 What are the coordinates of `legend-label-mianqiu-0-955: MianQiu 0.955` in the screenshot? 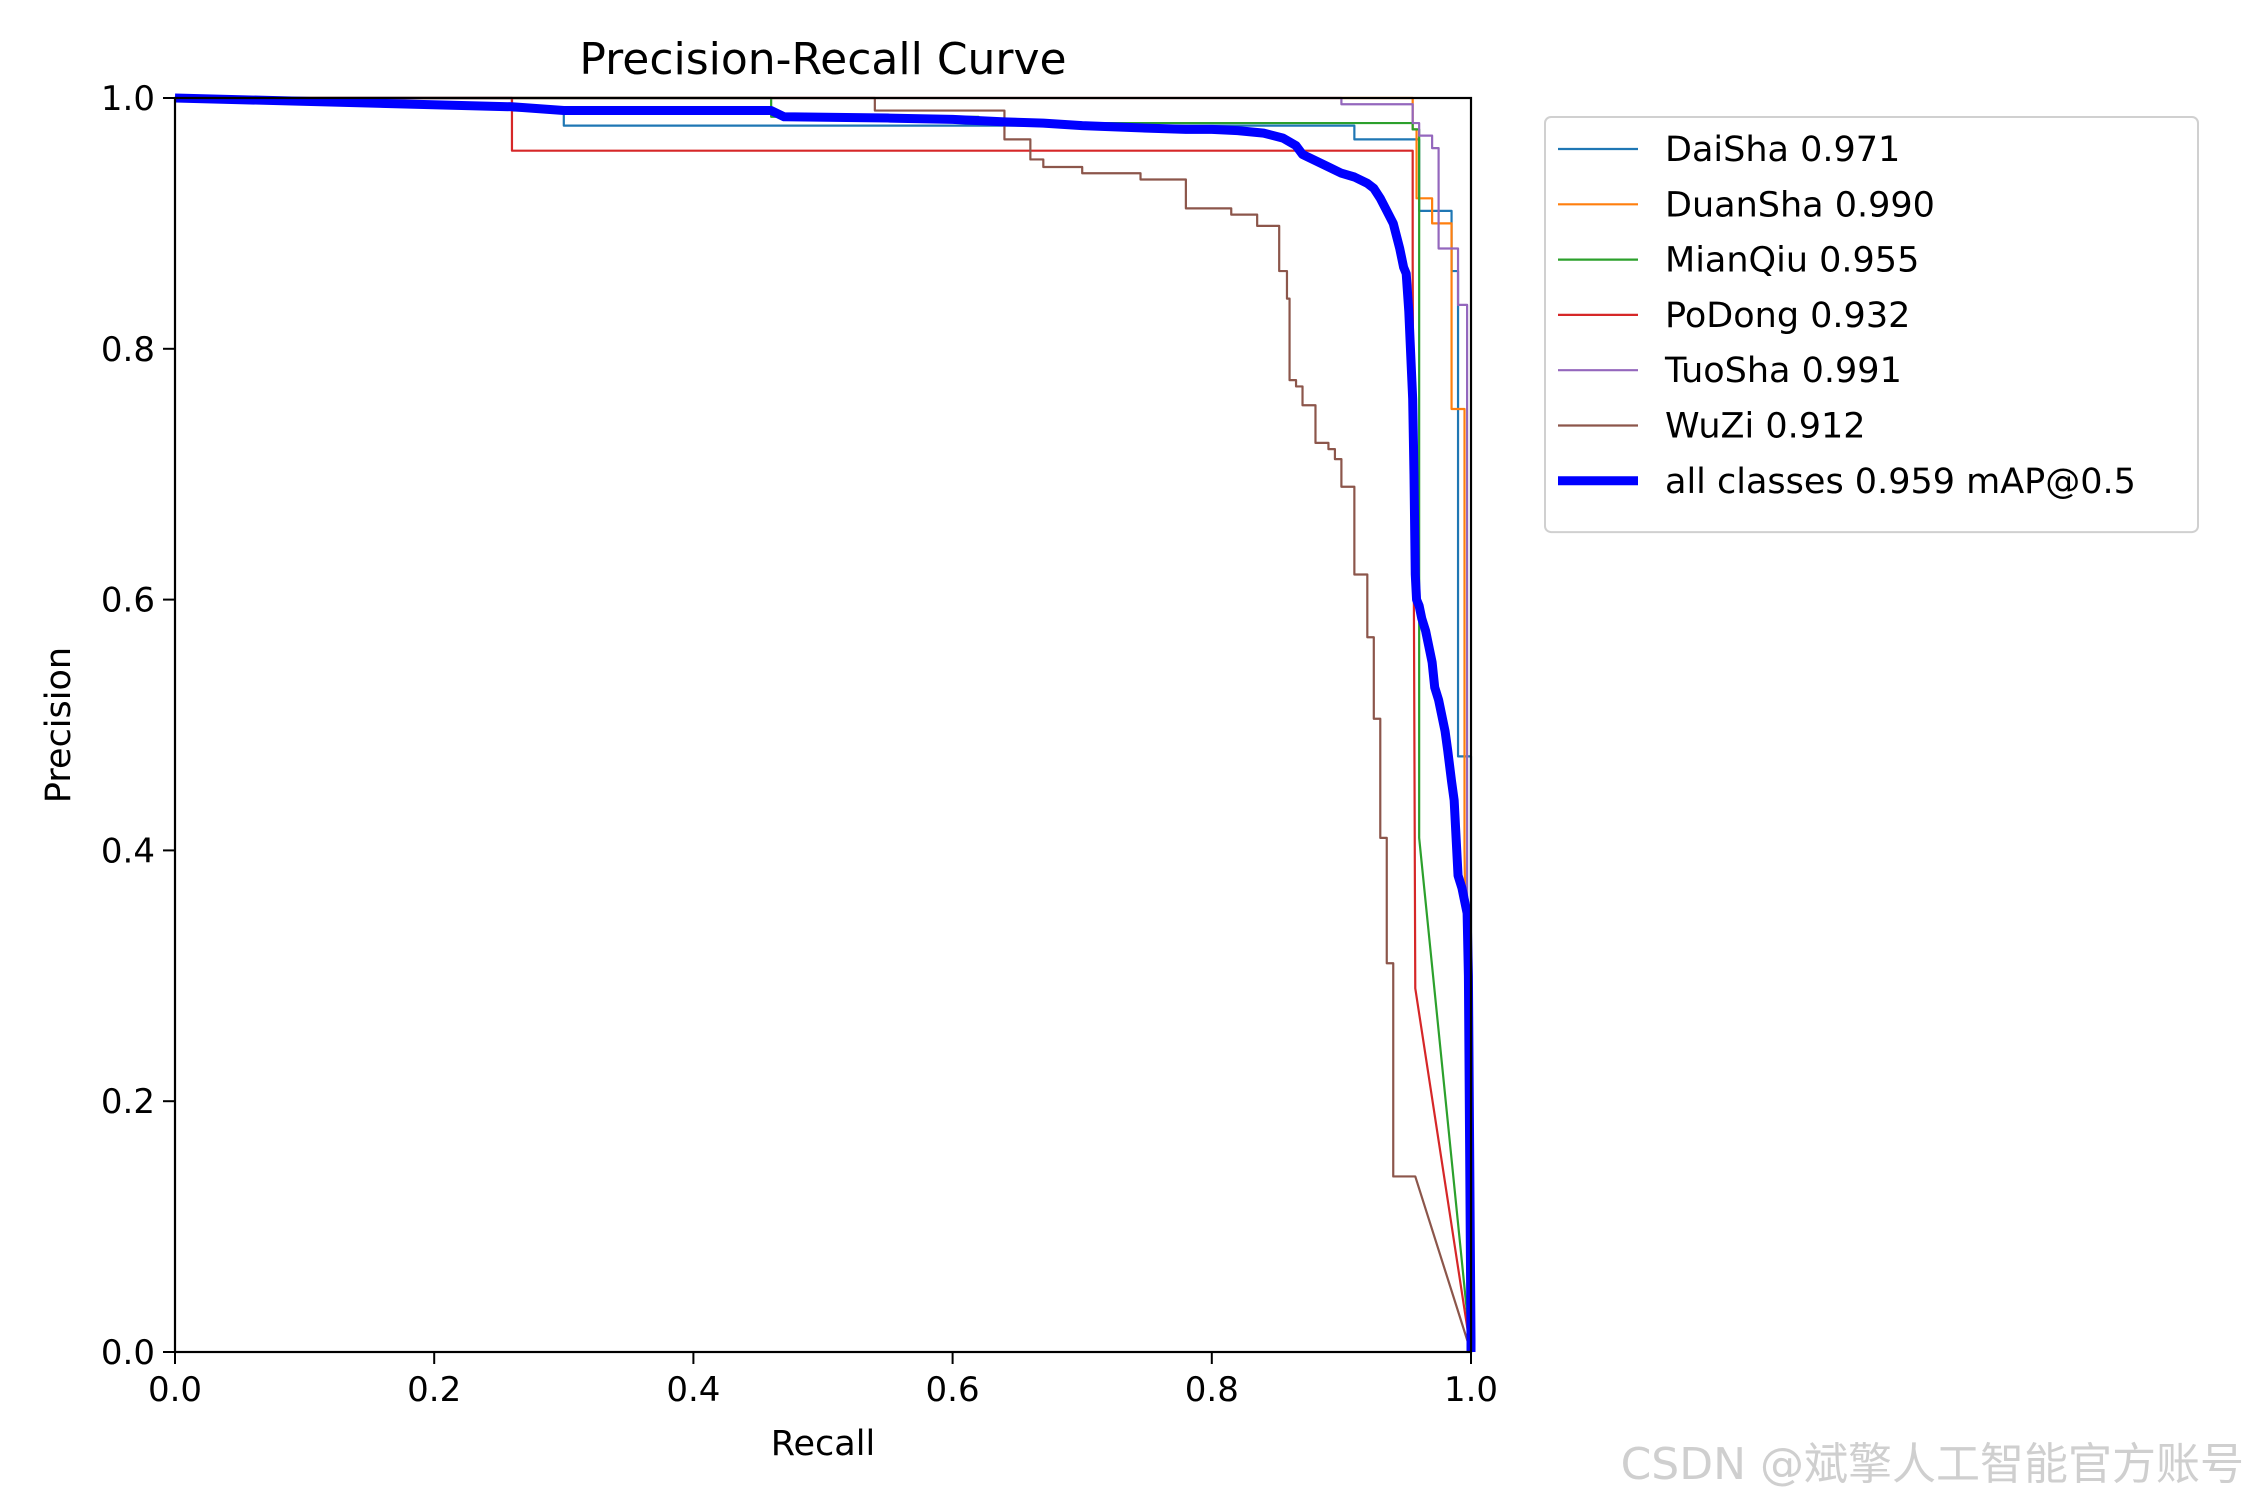 It's located at (1792, 261).